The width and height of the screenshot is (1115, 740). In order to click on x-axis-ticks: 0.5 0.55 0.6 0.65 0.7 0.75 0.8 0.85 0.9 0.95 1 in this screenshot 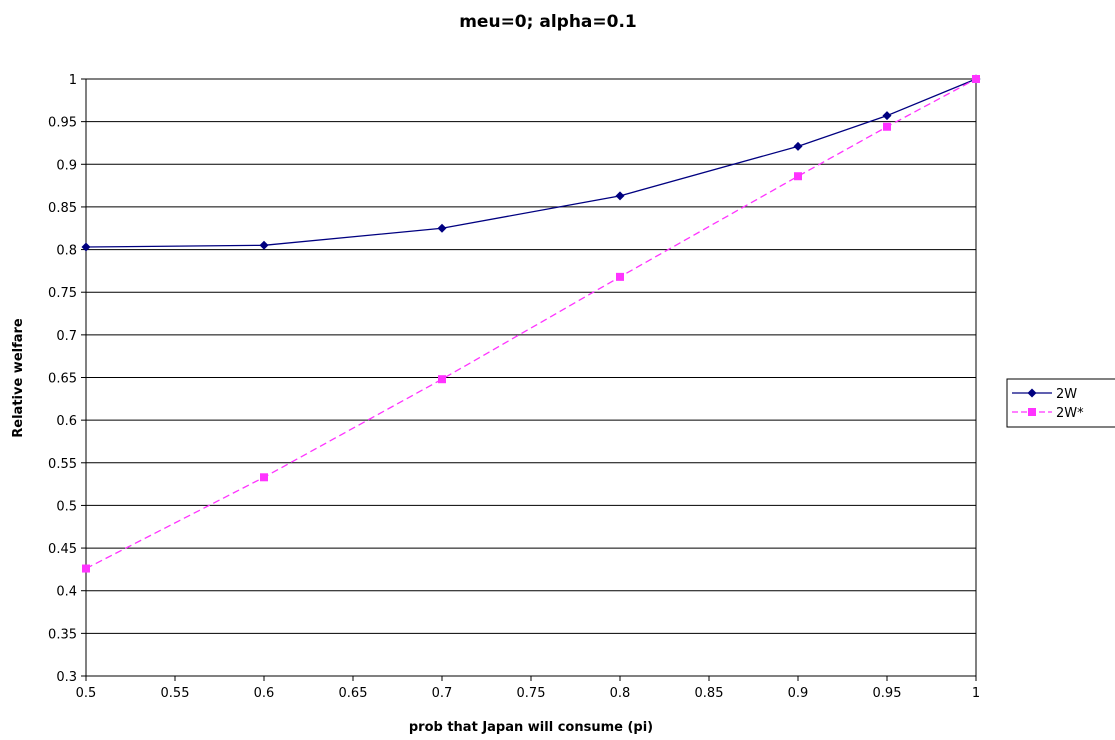, I will do `click(528, 688)`.